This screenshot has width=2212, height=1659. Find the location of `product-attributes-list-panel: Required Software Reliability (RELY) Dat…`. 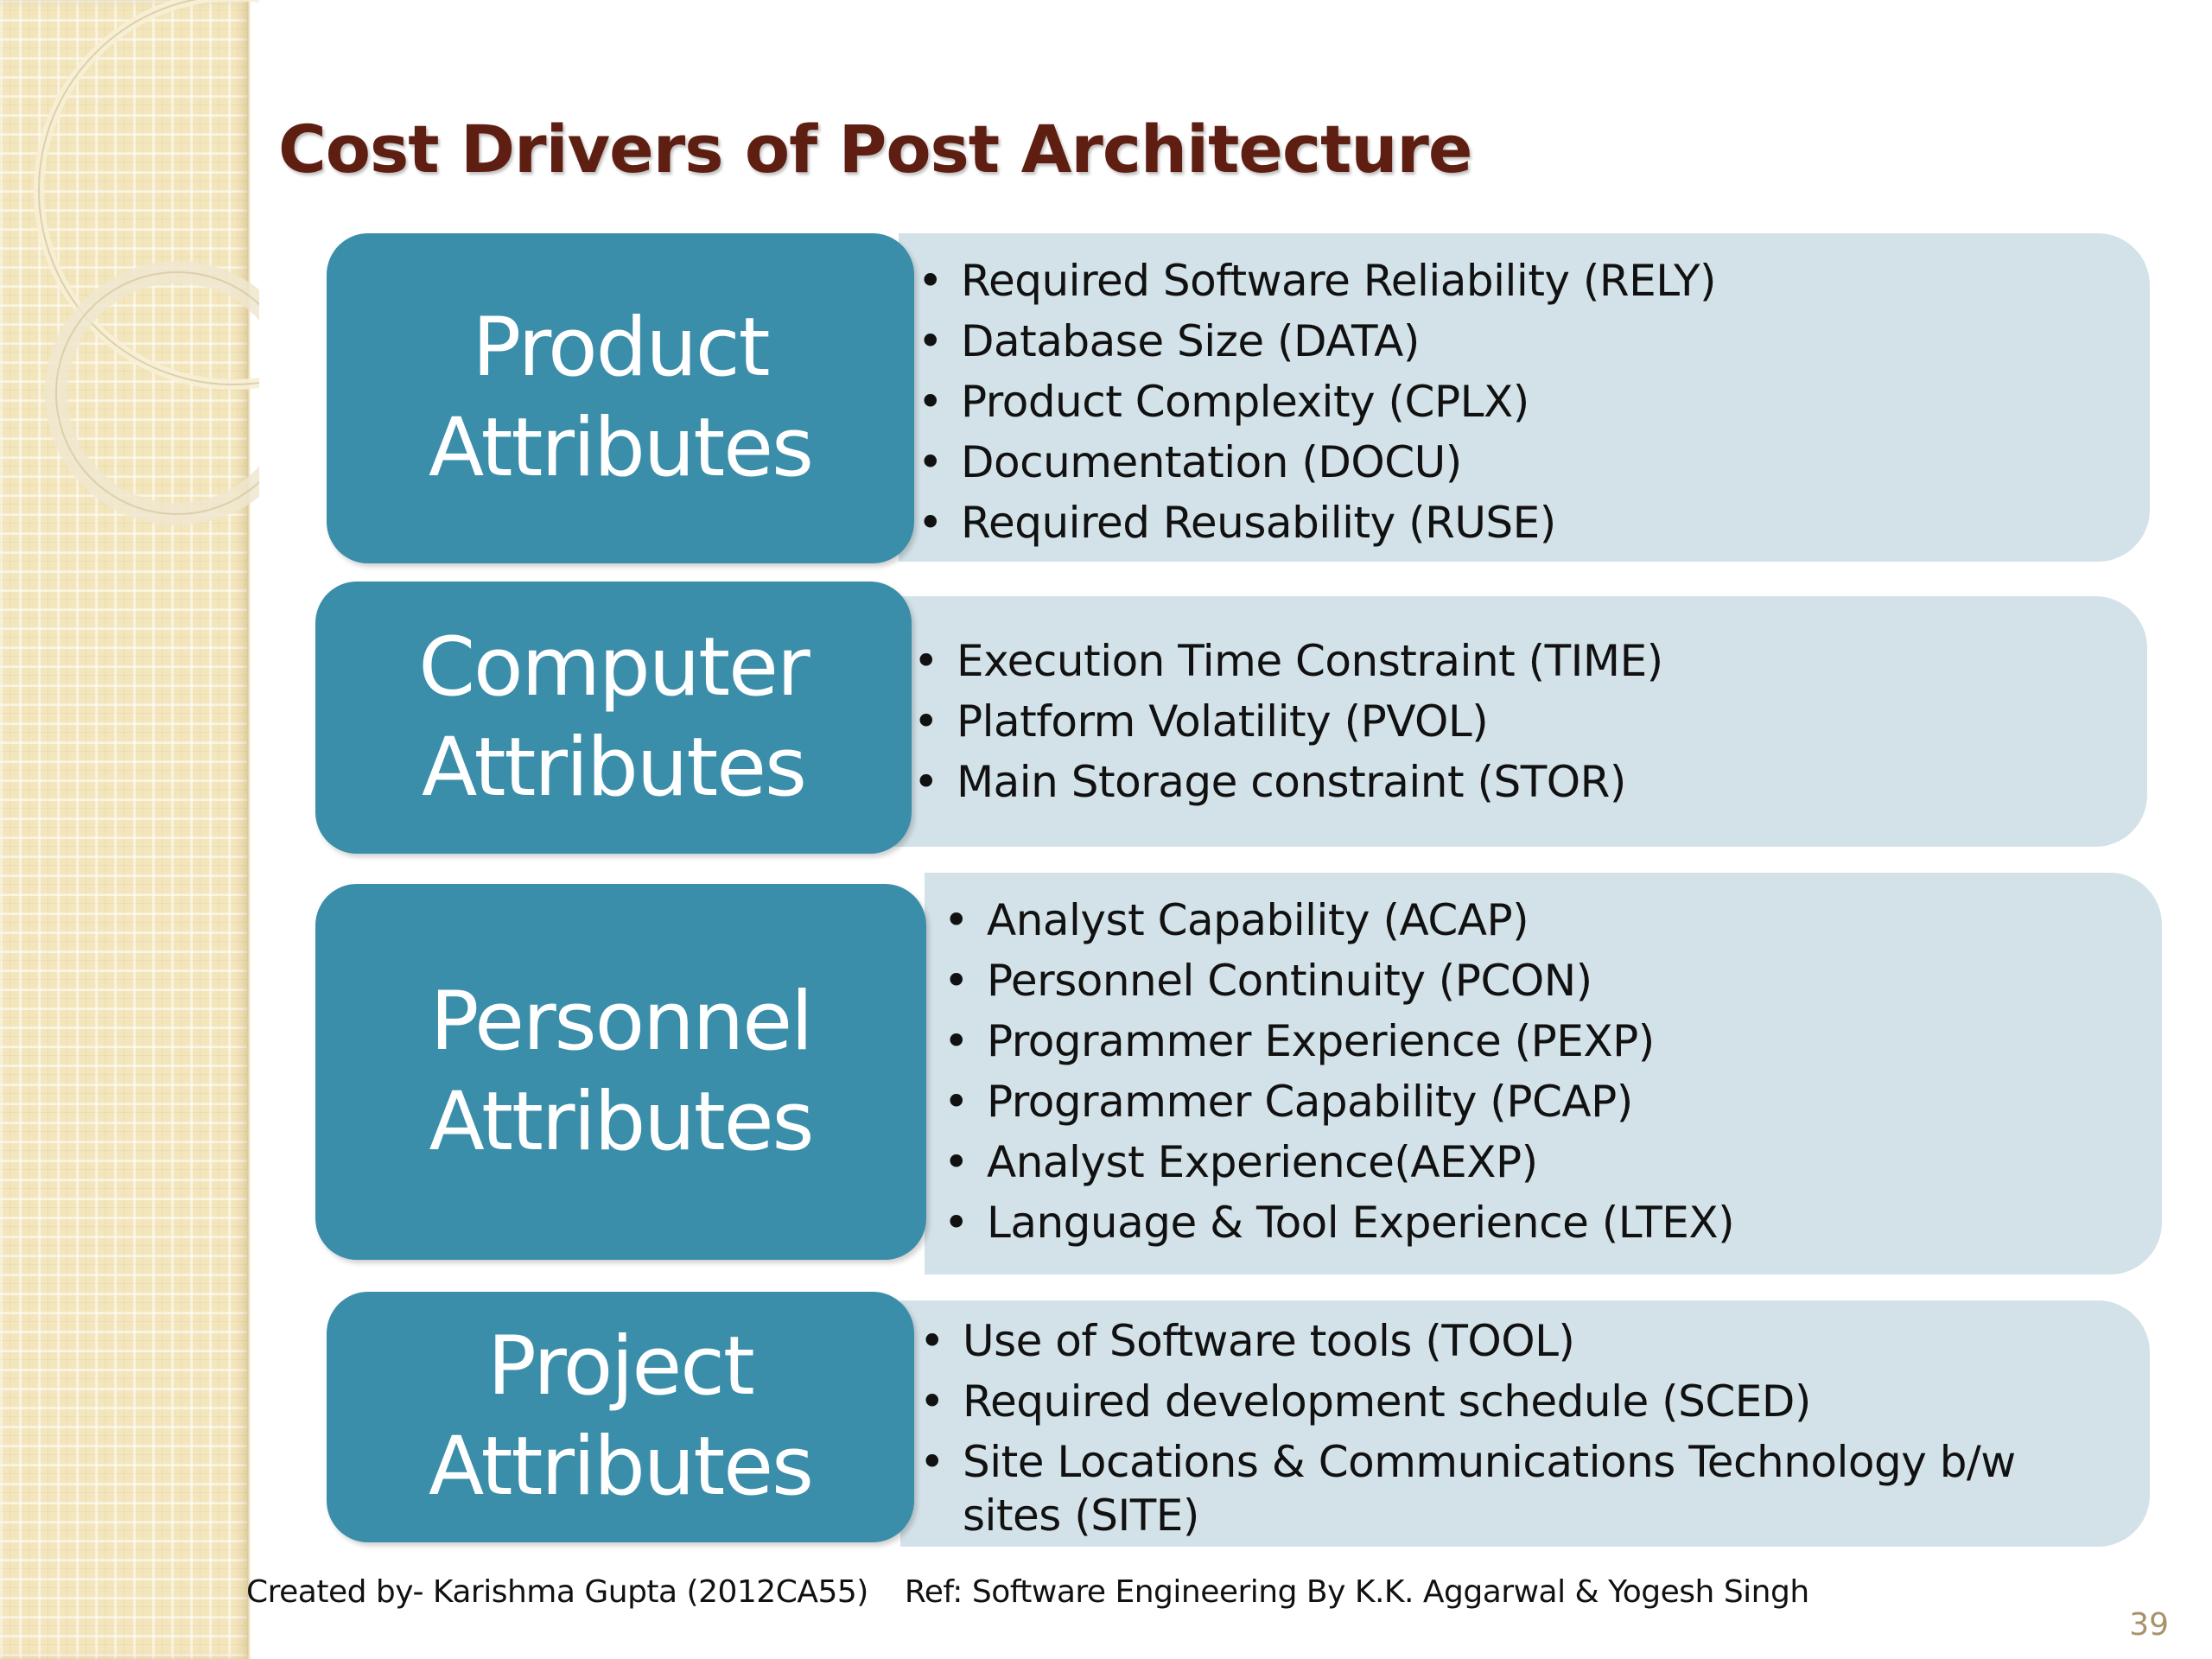

product-attributes-list-panel: Required Software Reliability (RELY) Dat… is located at coordinates (1524, 397).